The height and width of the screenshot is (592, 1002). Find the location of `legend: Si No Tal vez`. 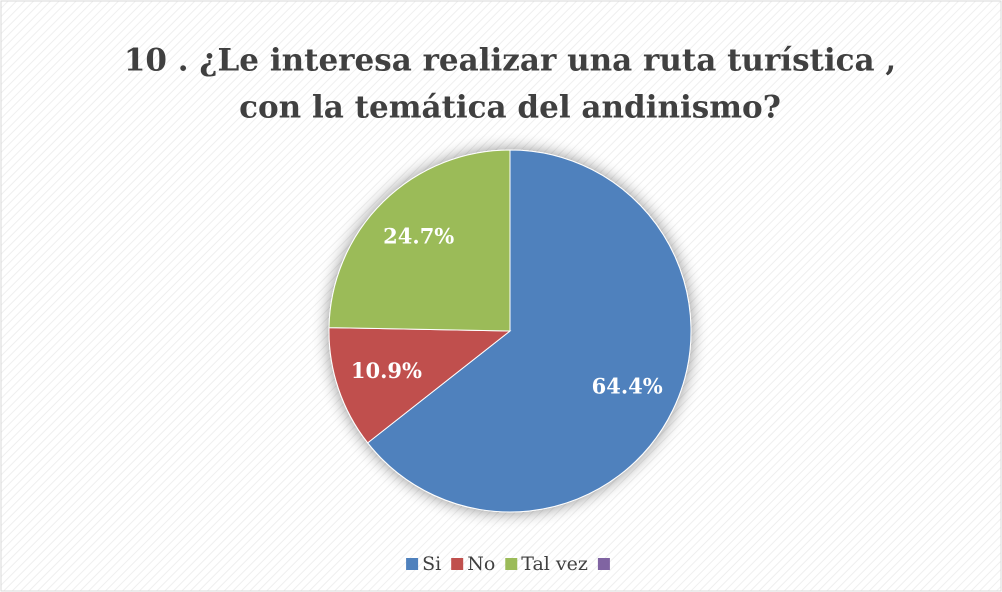

legend: Si No Tal vez is located at coordinates (508, 564).